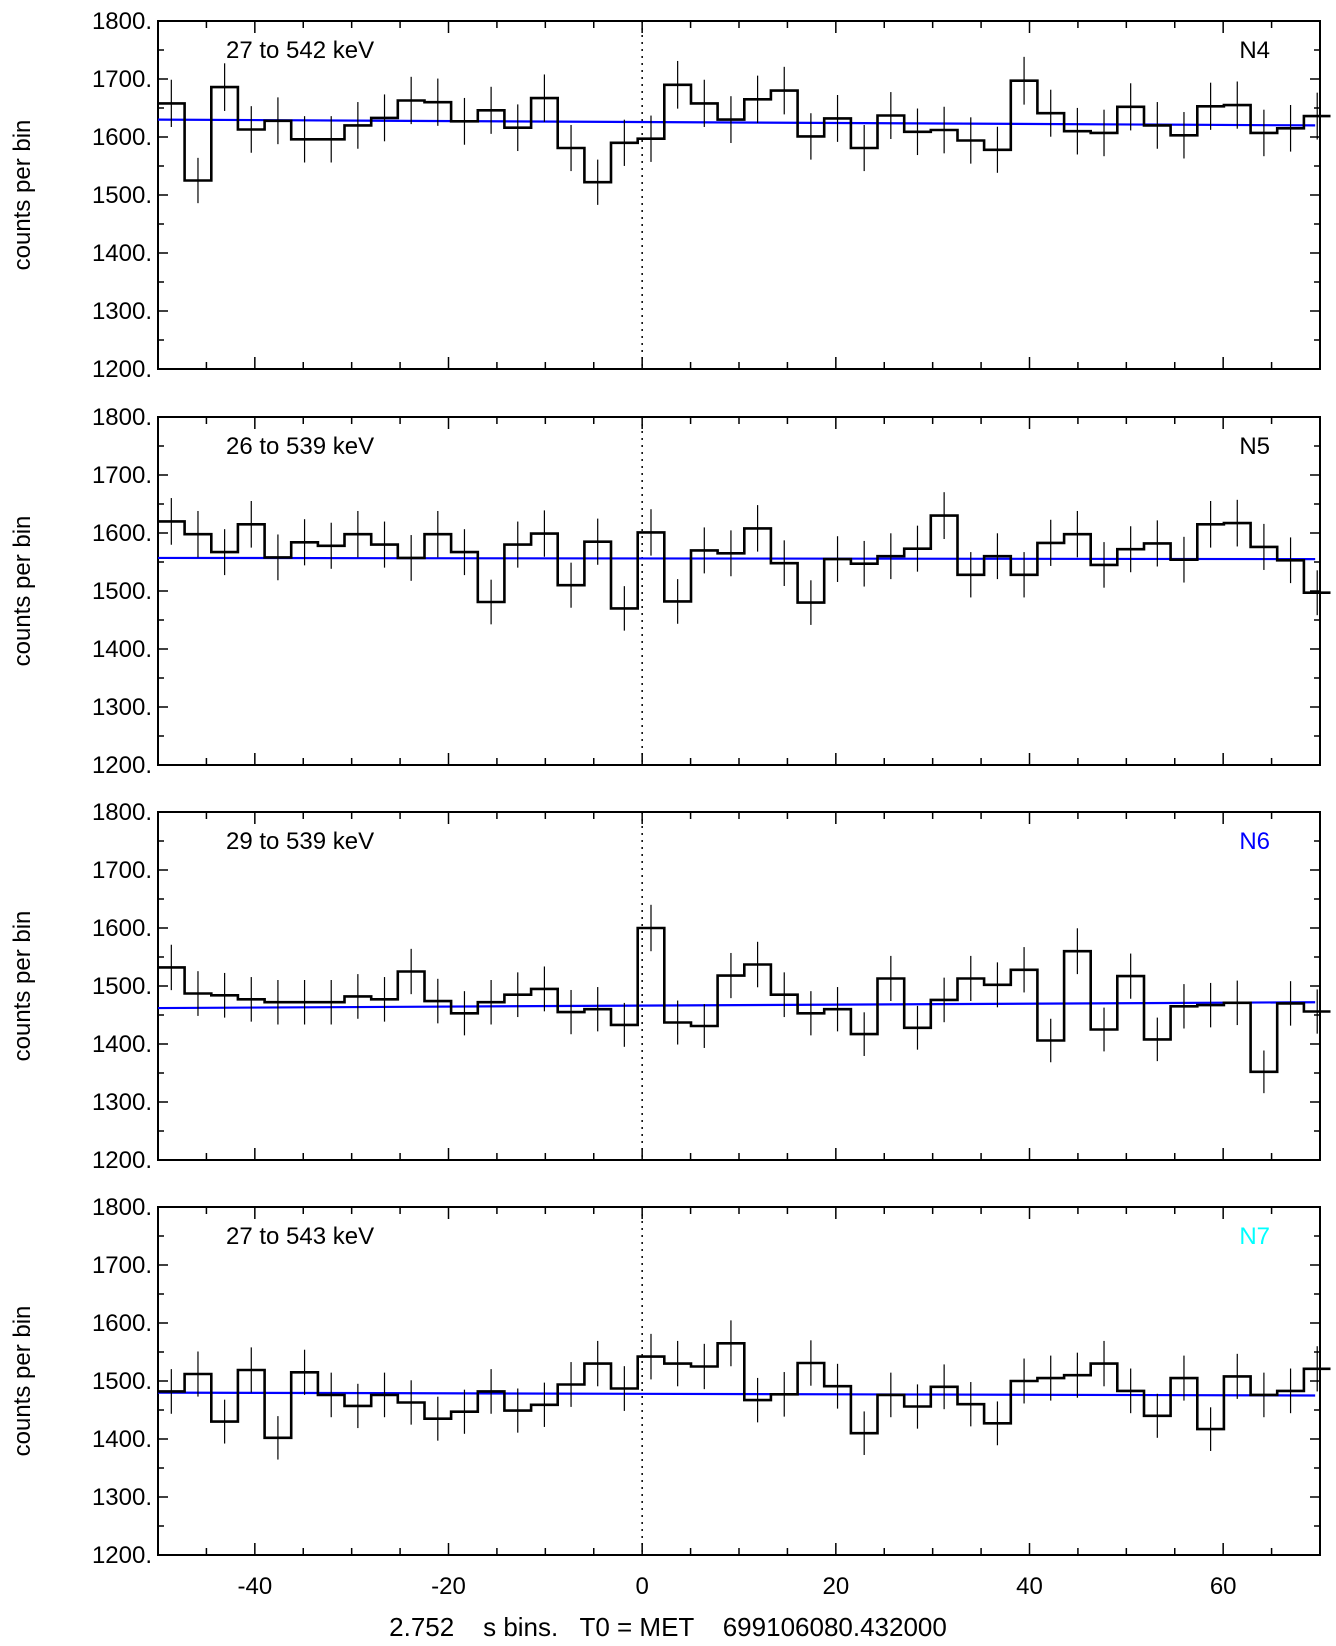 This screenshot has width=1336, height=1646. What do you see at coordinates (641, 1586) in the screenshot?
I see `x-tick-label: 0` at bounding box center [641, 1586].